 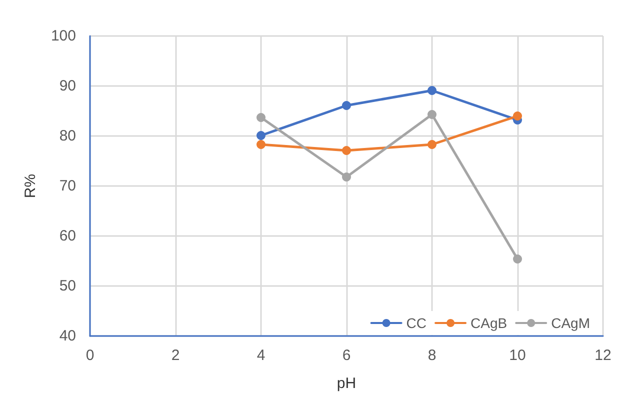 What do you see at coordinates (67, 236) in the screenshot?
I see `y-tick-label: 60` at bounding box center [67, 236].